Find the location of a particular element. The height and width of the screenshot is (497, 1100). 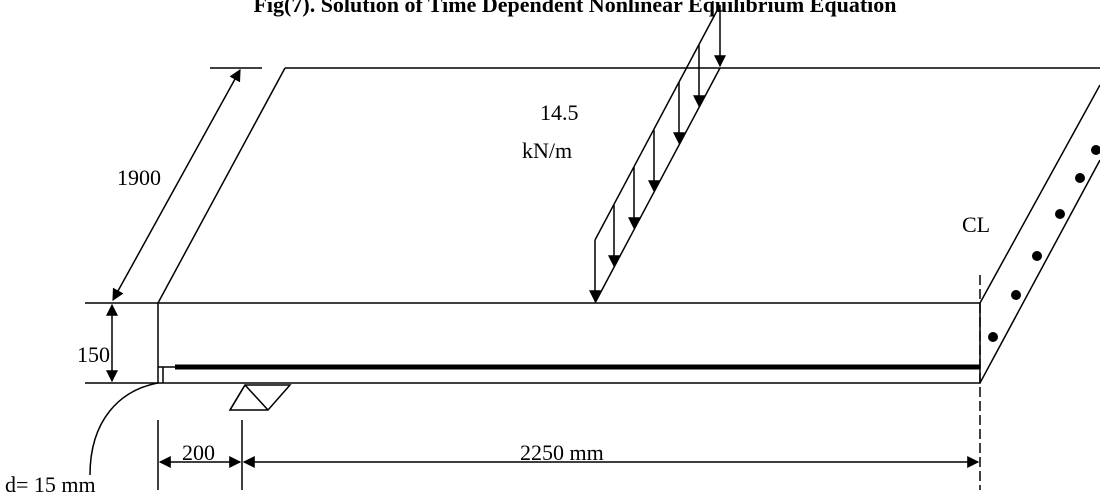

load-value: 14.5 is located at coordinates (559, 112).